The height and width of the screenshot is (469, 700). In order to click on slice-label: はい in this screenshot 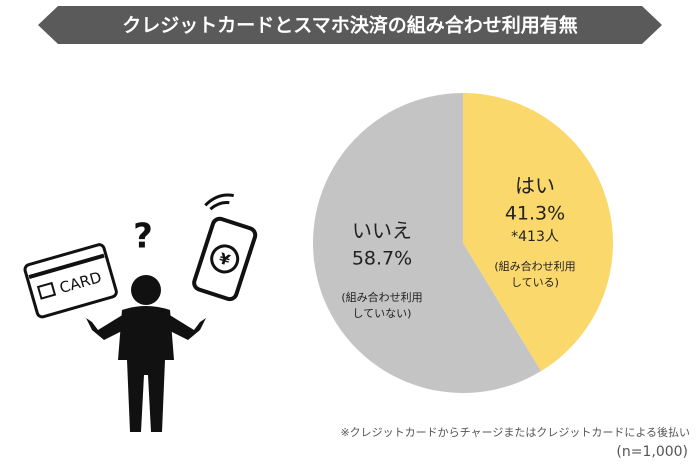, I will do `click(535, 186)`.